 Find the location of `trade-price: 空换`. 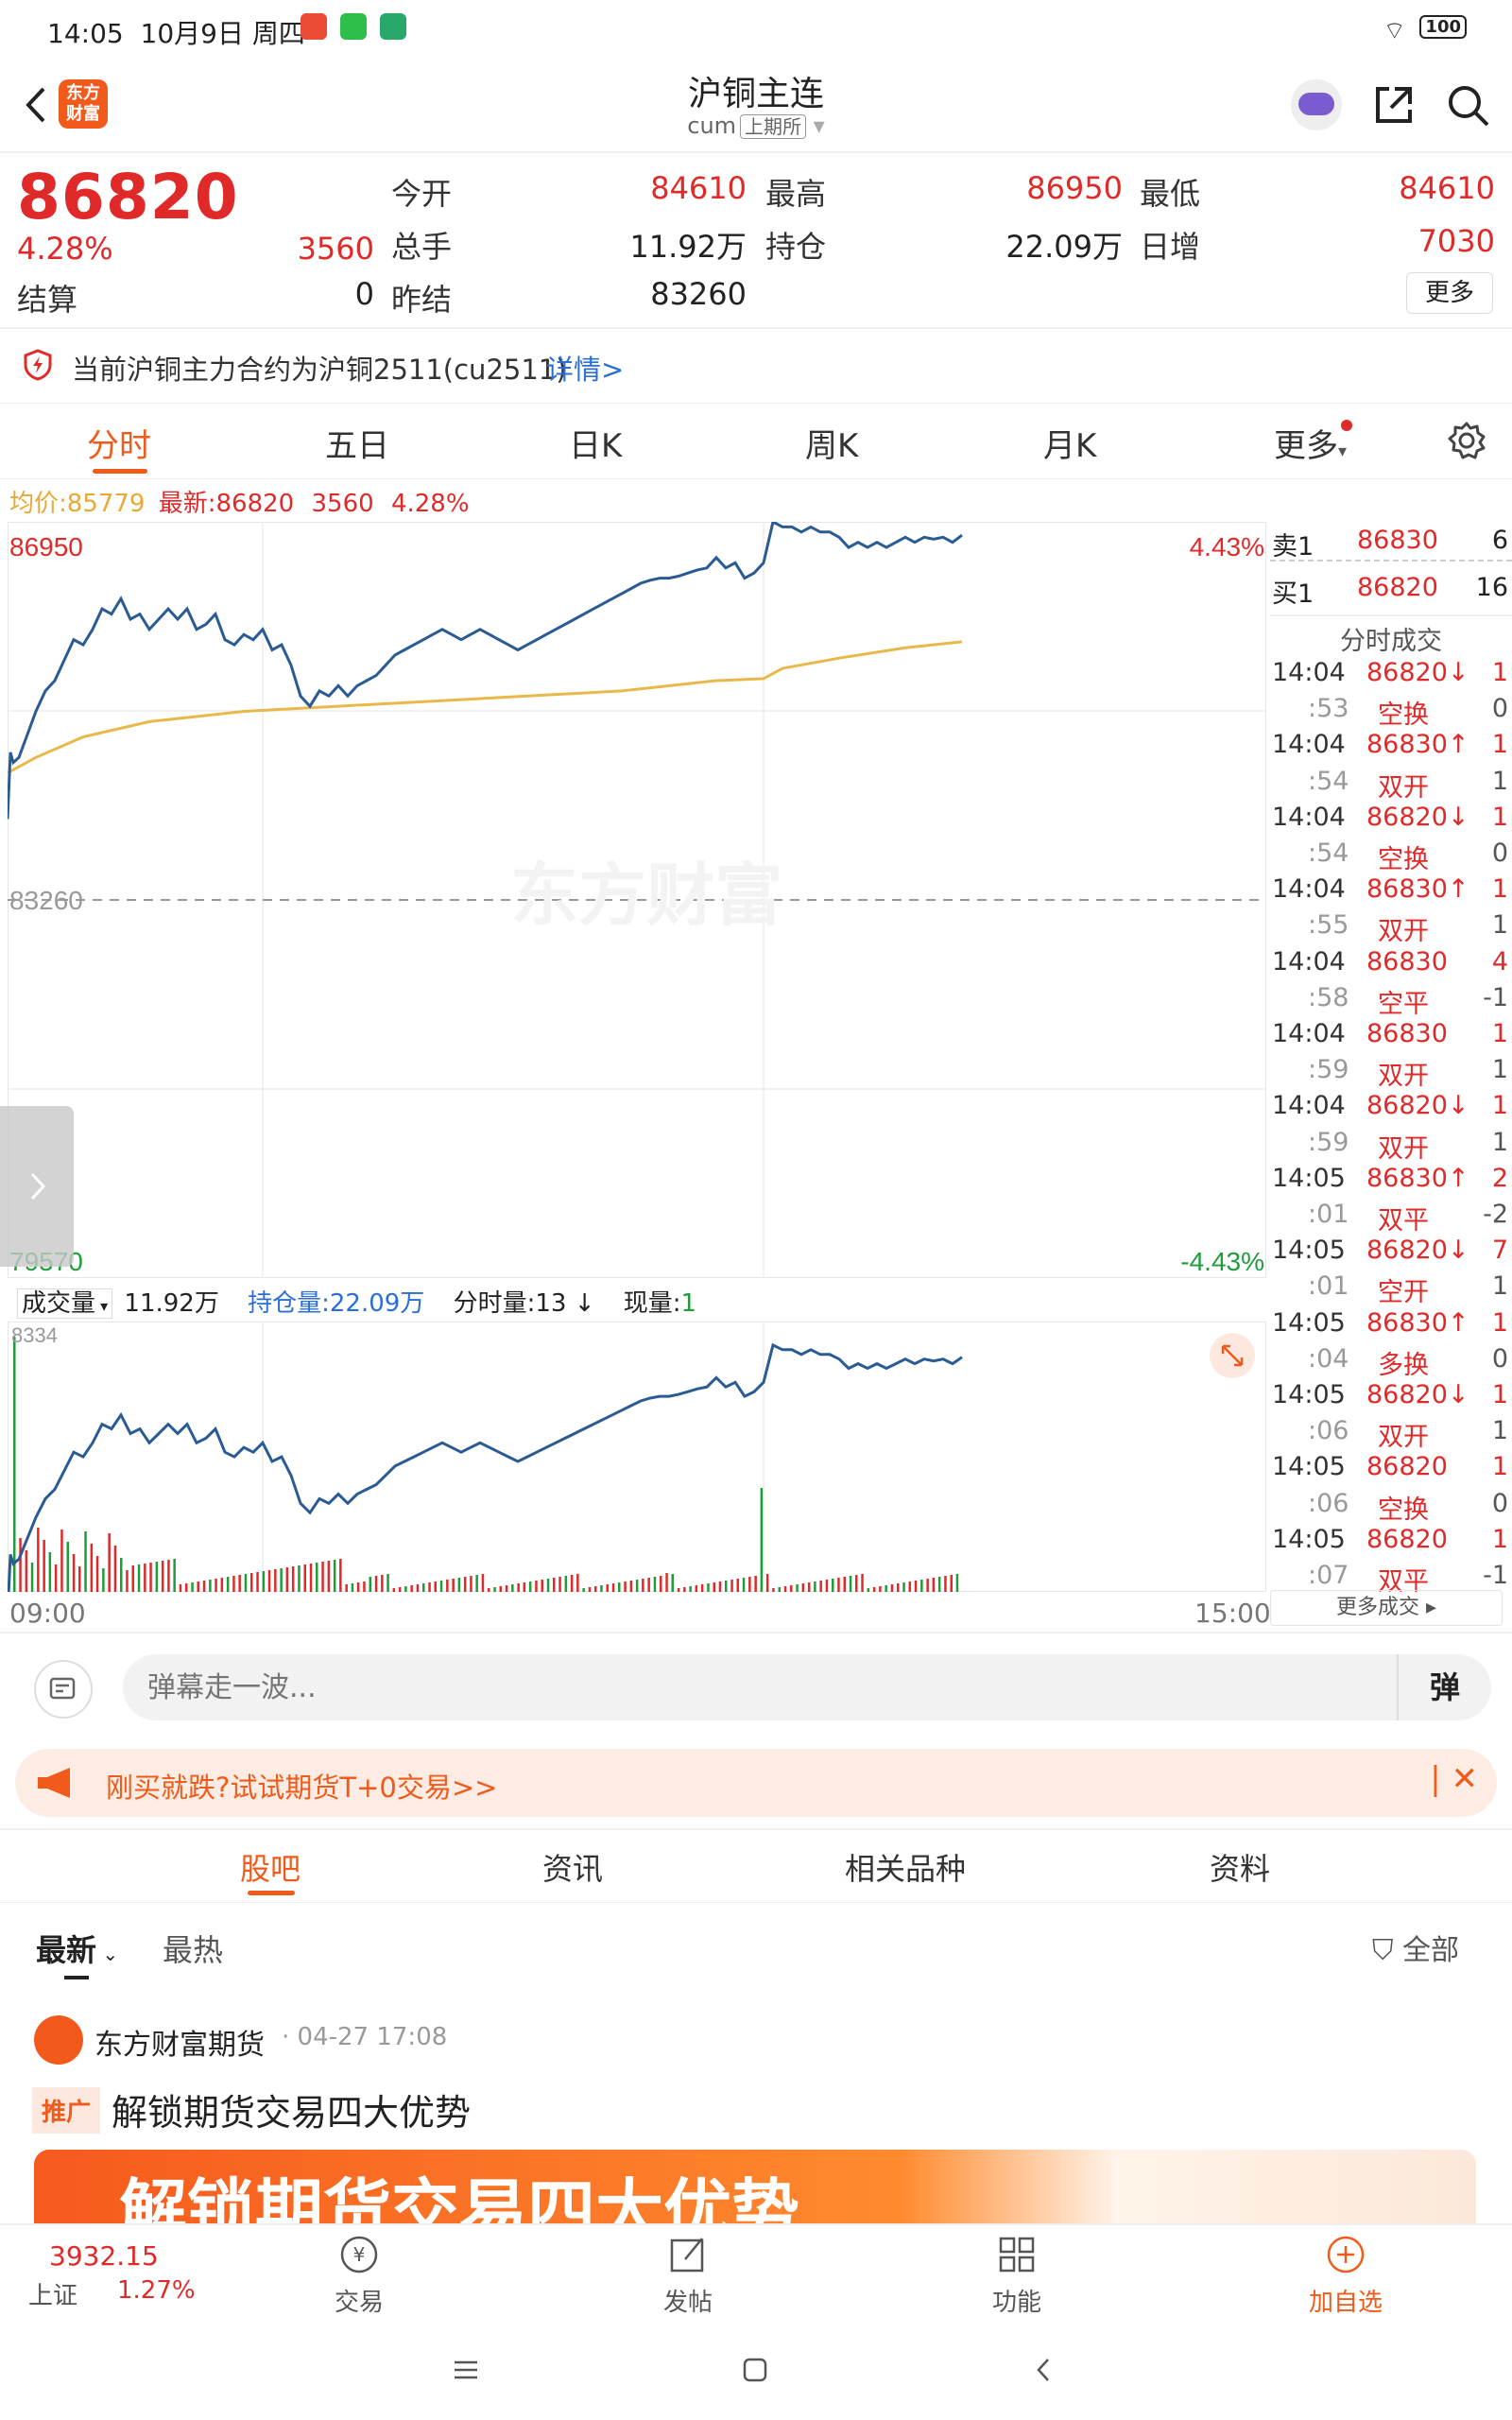

trade-price: 空换 is located at coordinates (1403, 859).